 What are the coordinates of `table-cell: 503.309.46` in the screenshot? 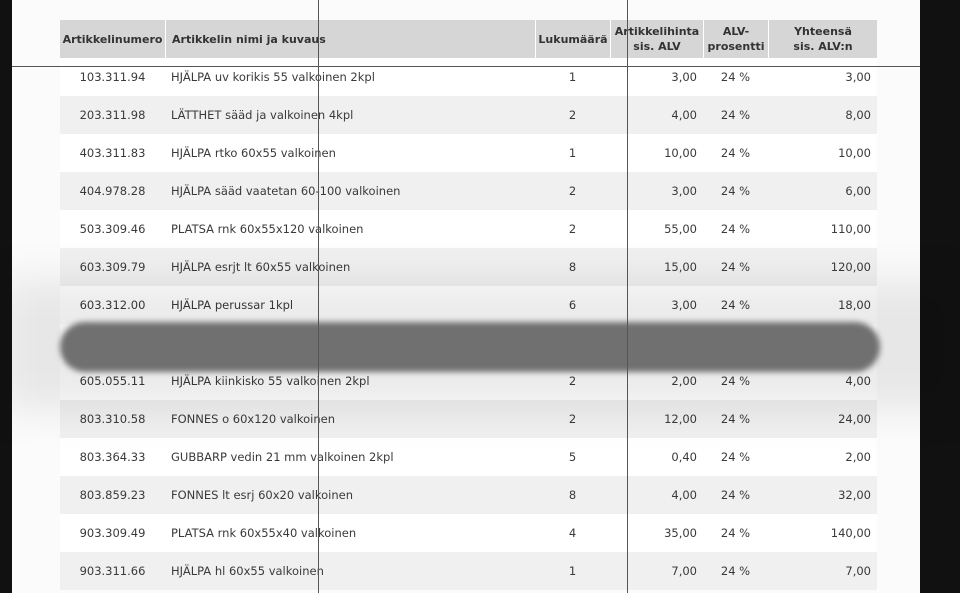 It's located at (112, 229).